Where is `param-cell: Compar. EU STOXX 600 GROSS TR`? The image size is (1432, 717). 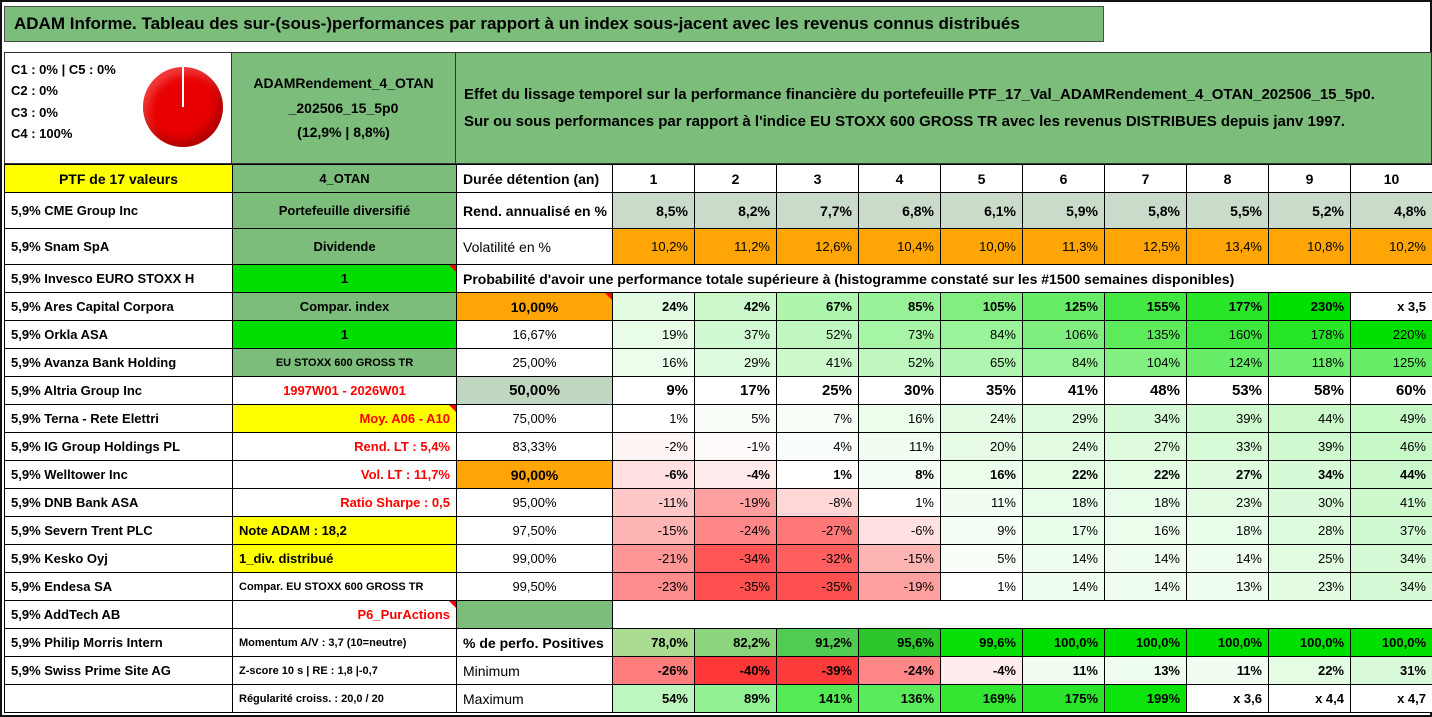 param-cell: Compar. EU STOXX 600 GROSS TR is located at coordinates (344, 586).